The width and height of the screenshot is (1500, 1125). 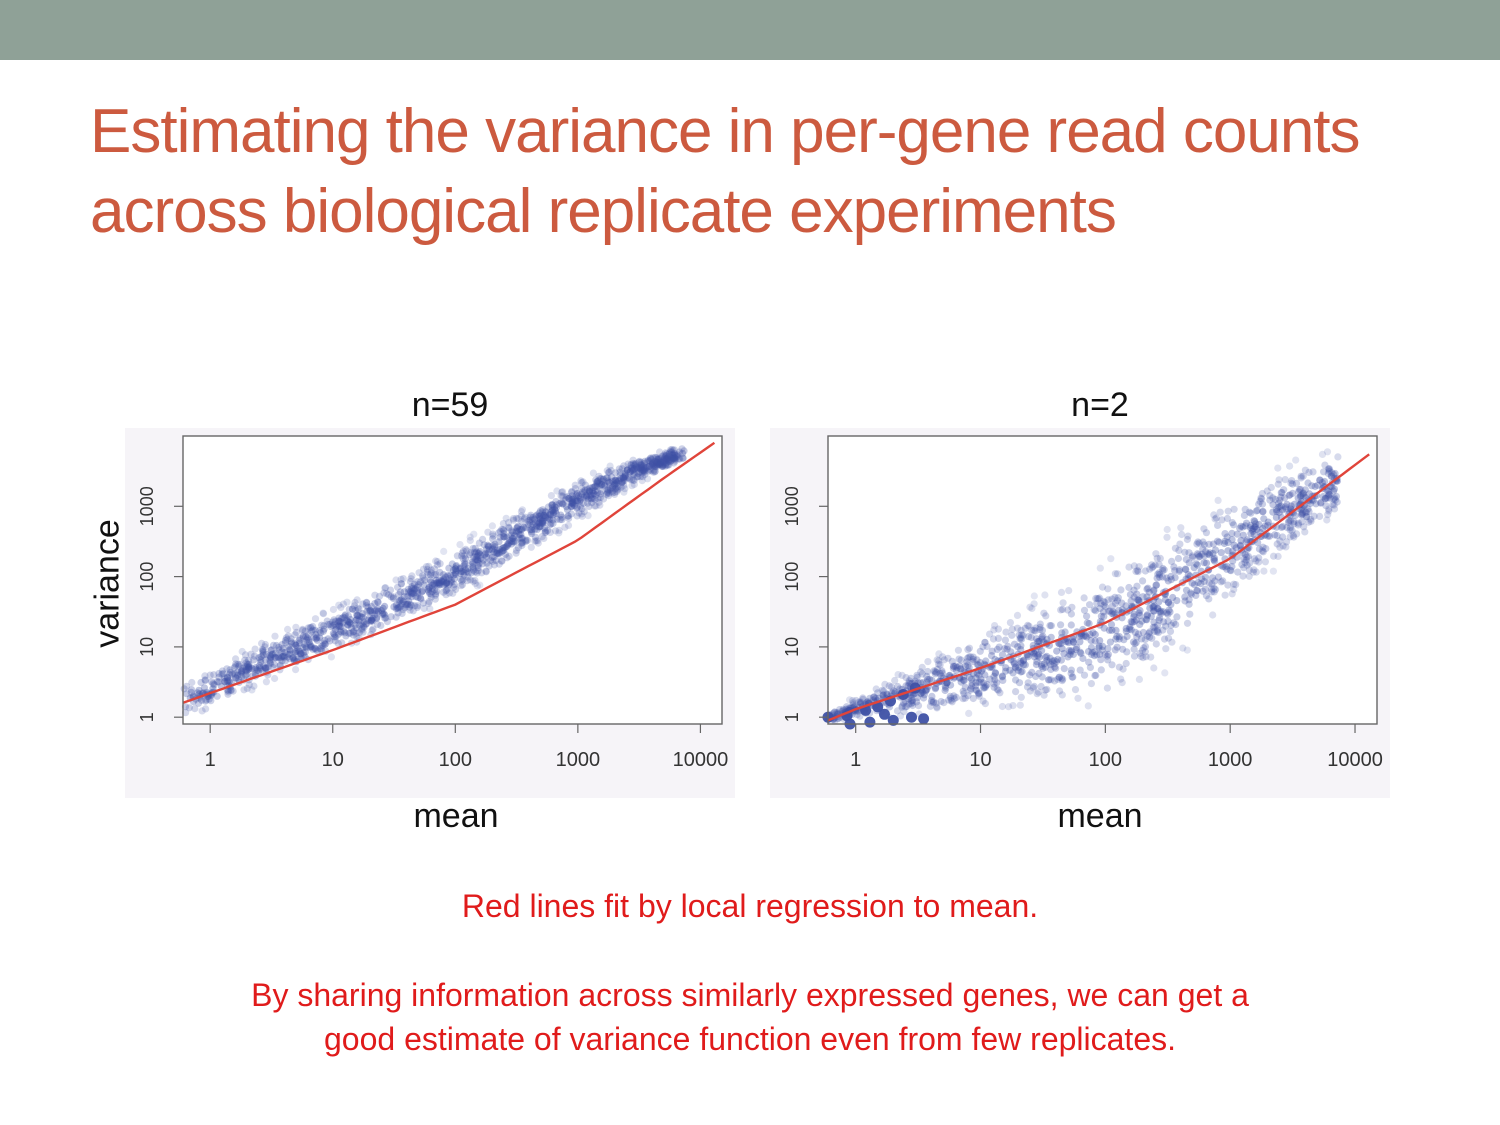 What do you see at coordinates (701, 760) in the screenshot?
I see `x-tick-label: 10000` at bounding box center [701, 760].